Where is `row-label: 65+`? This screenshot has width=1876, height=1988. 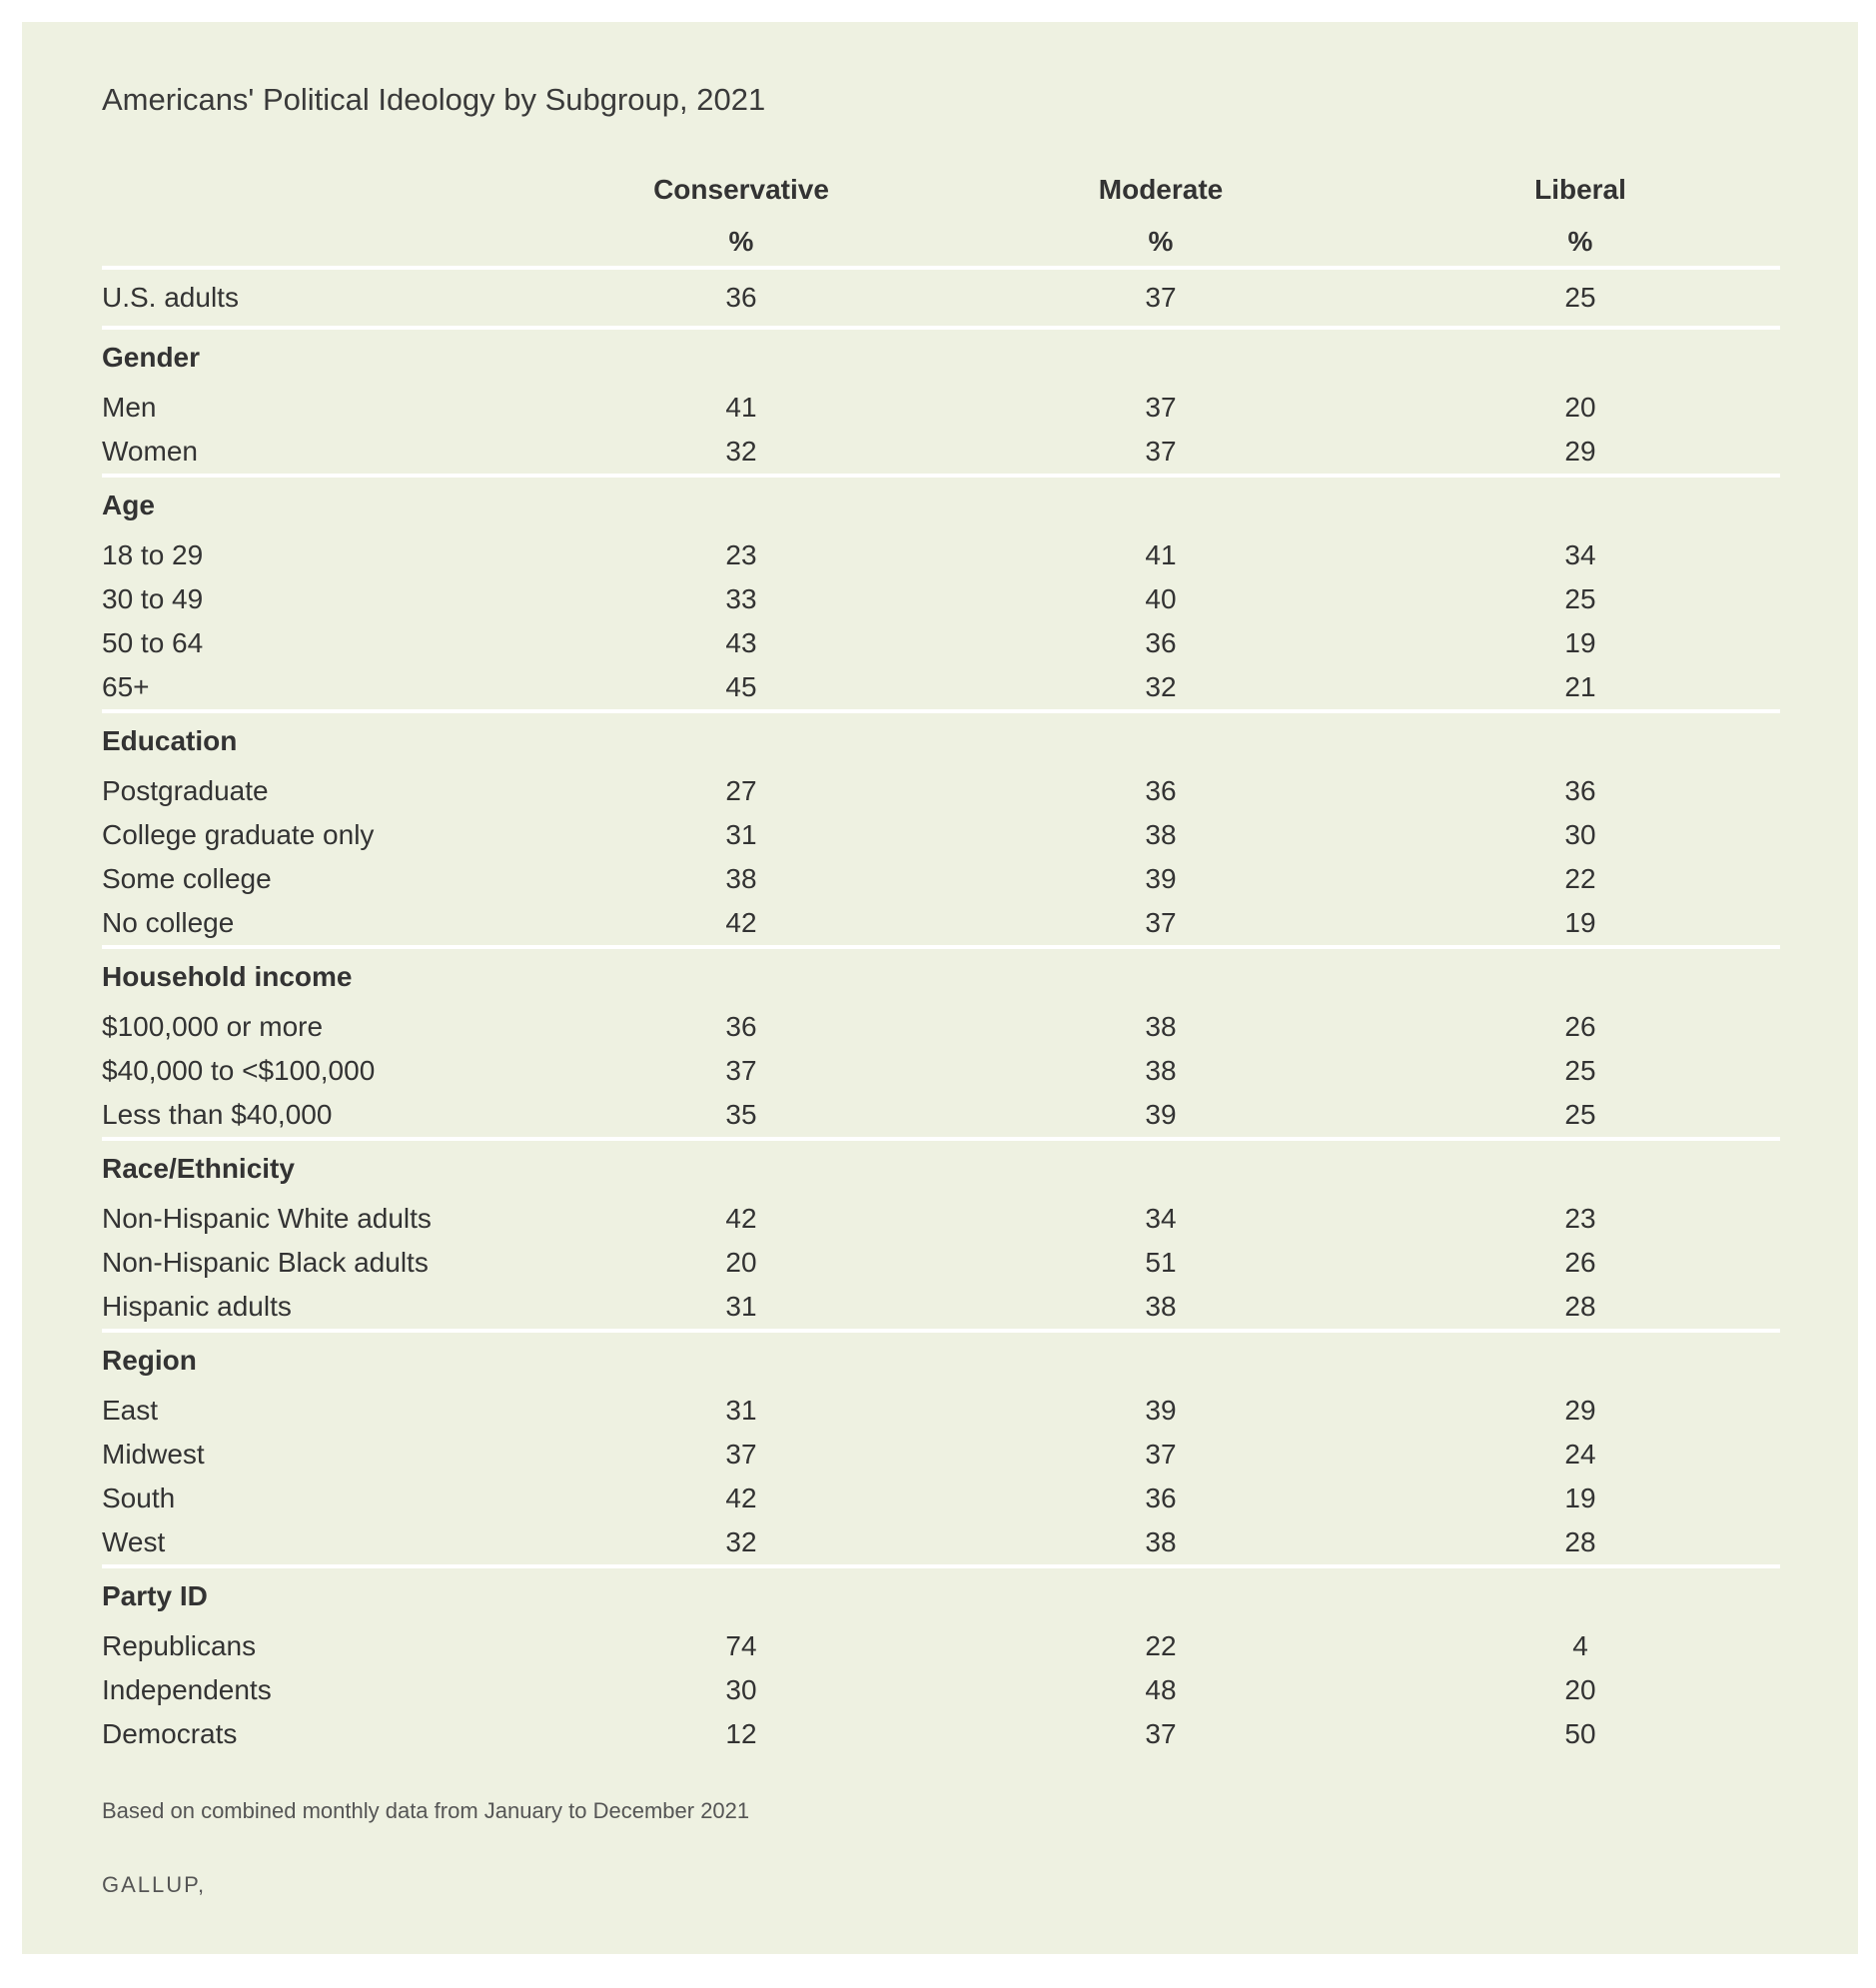 row-label: 65+ is located at coordinates (126, 687).